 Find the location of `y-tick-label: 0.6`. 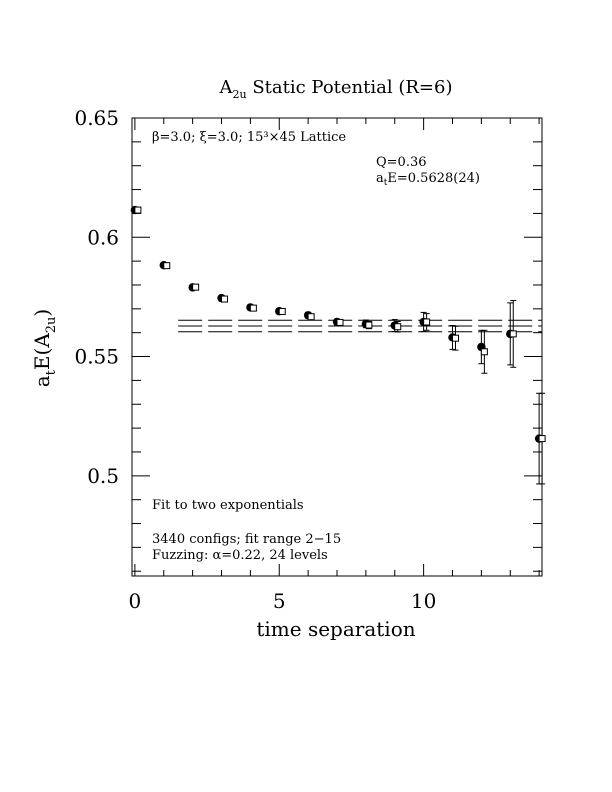

y-tick-label: 0.6 is located at coordinates (103, 237).